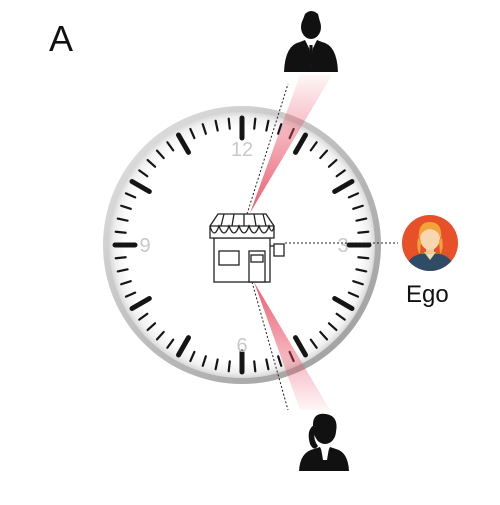 The width and height of the screenshot is (500, 505). Describe the element at coordinates (291, 144) in the screenshot. I see `view-cone-top` at that location.